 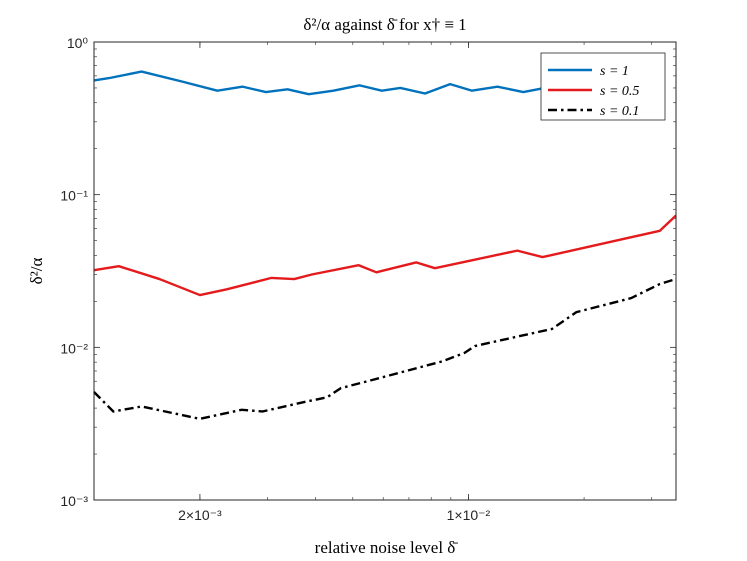 I want to click on legend-label-1: s = 1, so click(x=614, y=71).